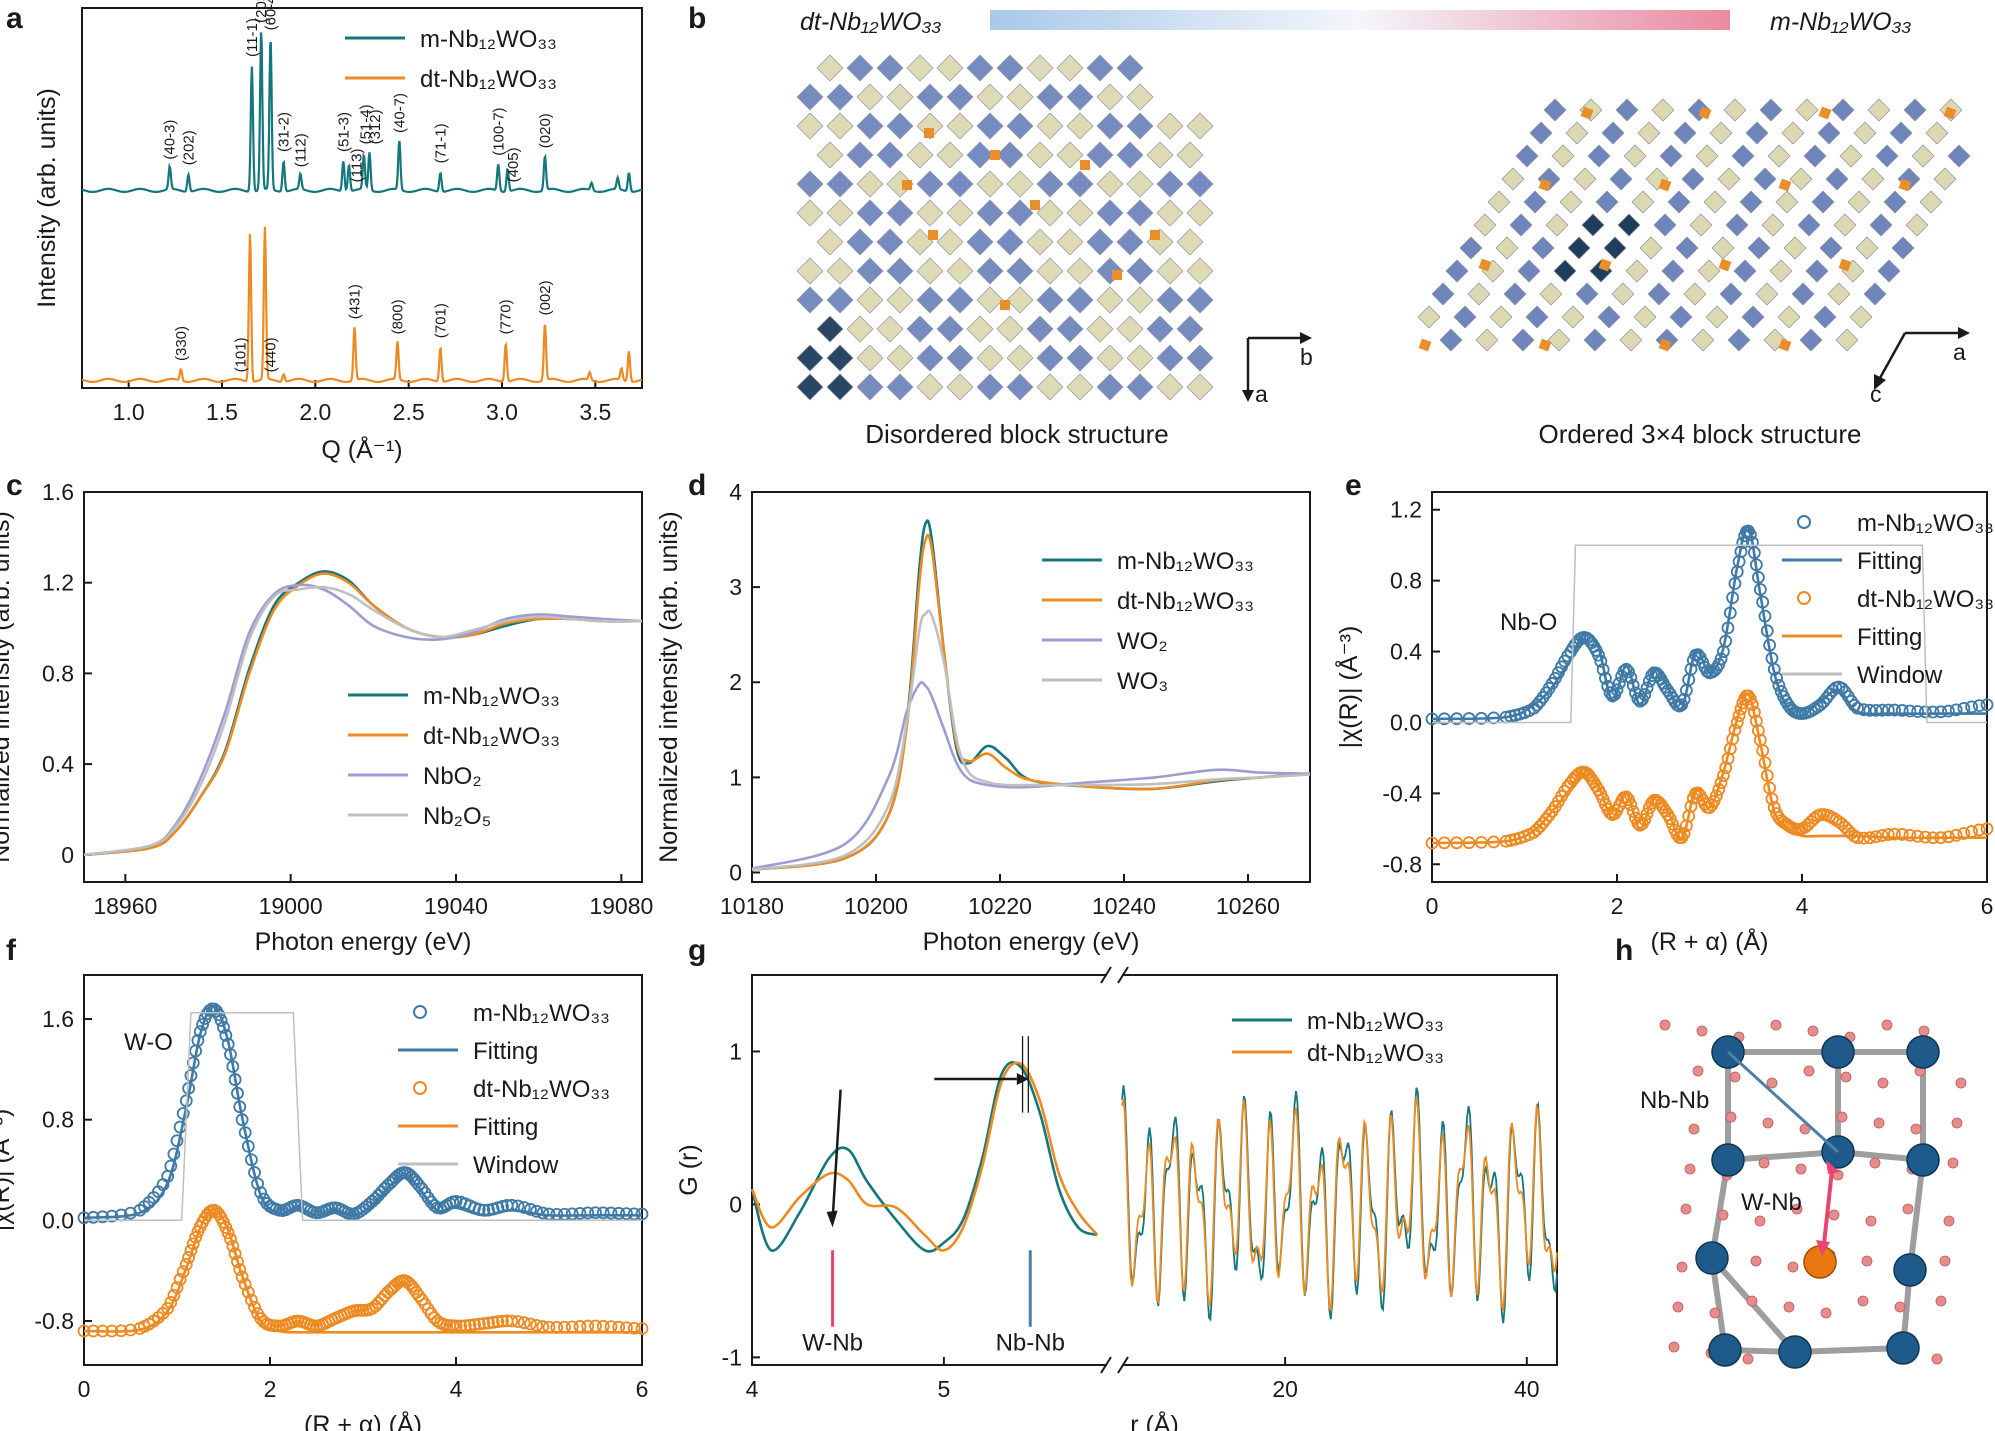 This screenshot has height=1431, width=1995. Describe the element at coordinates (399, 113) in the screenshot. I see `peak-label: (40-7)` at that location.